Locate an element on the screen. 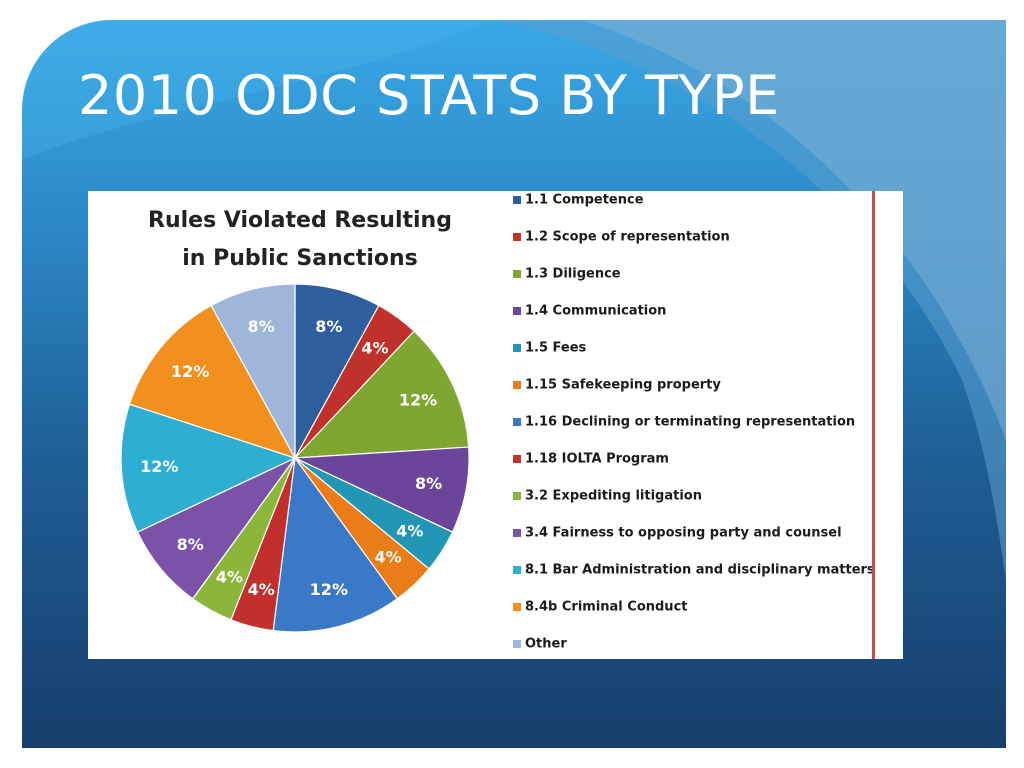  legend-item-other: Other is located at coordinates (540, 644).